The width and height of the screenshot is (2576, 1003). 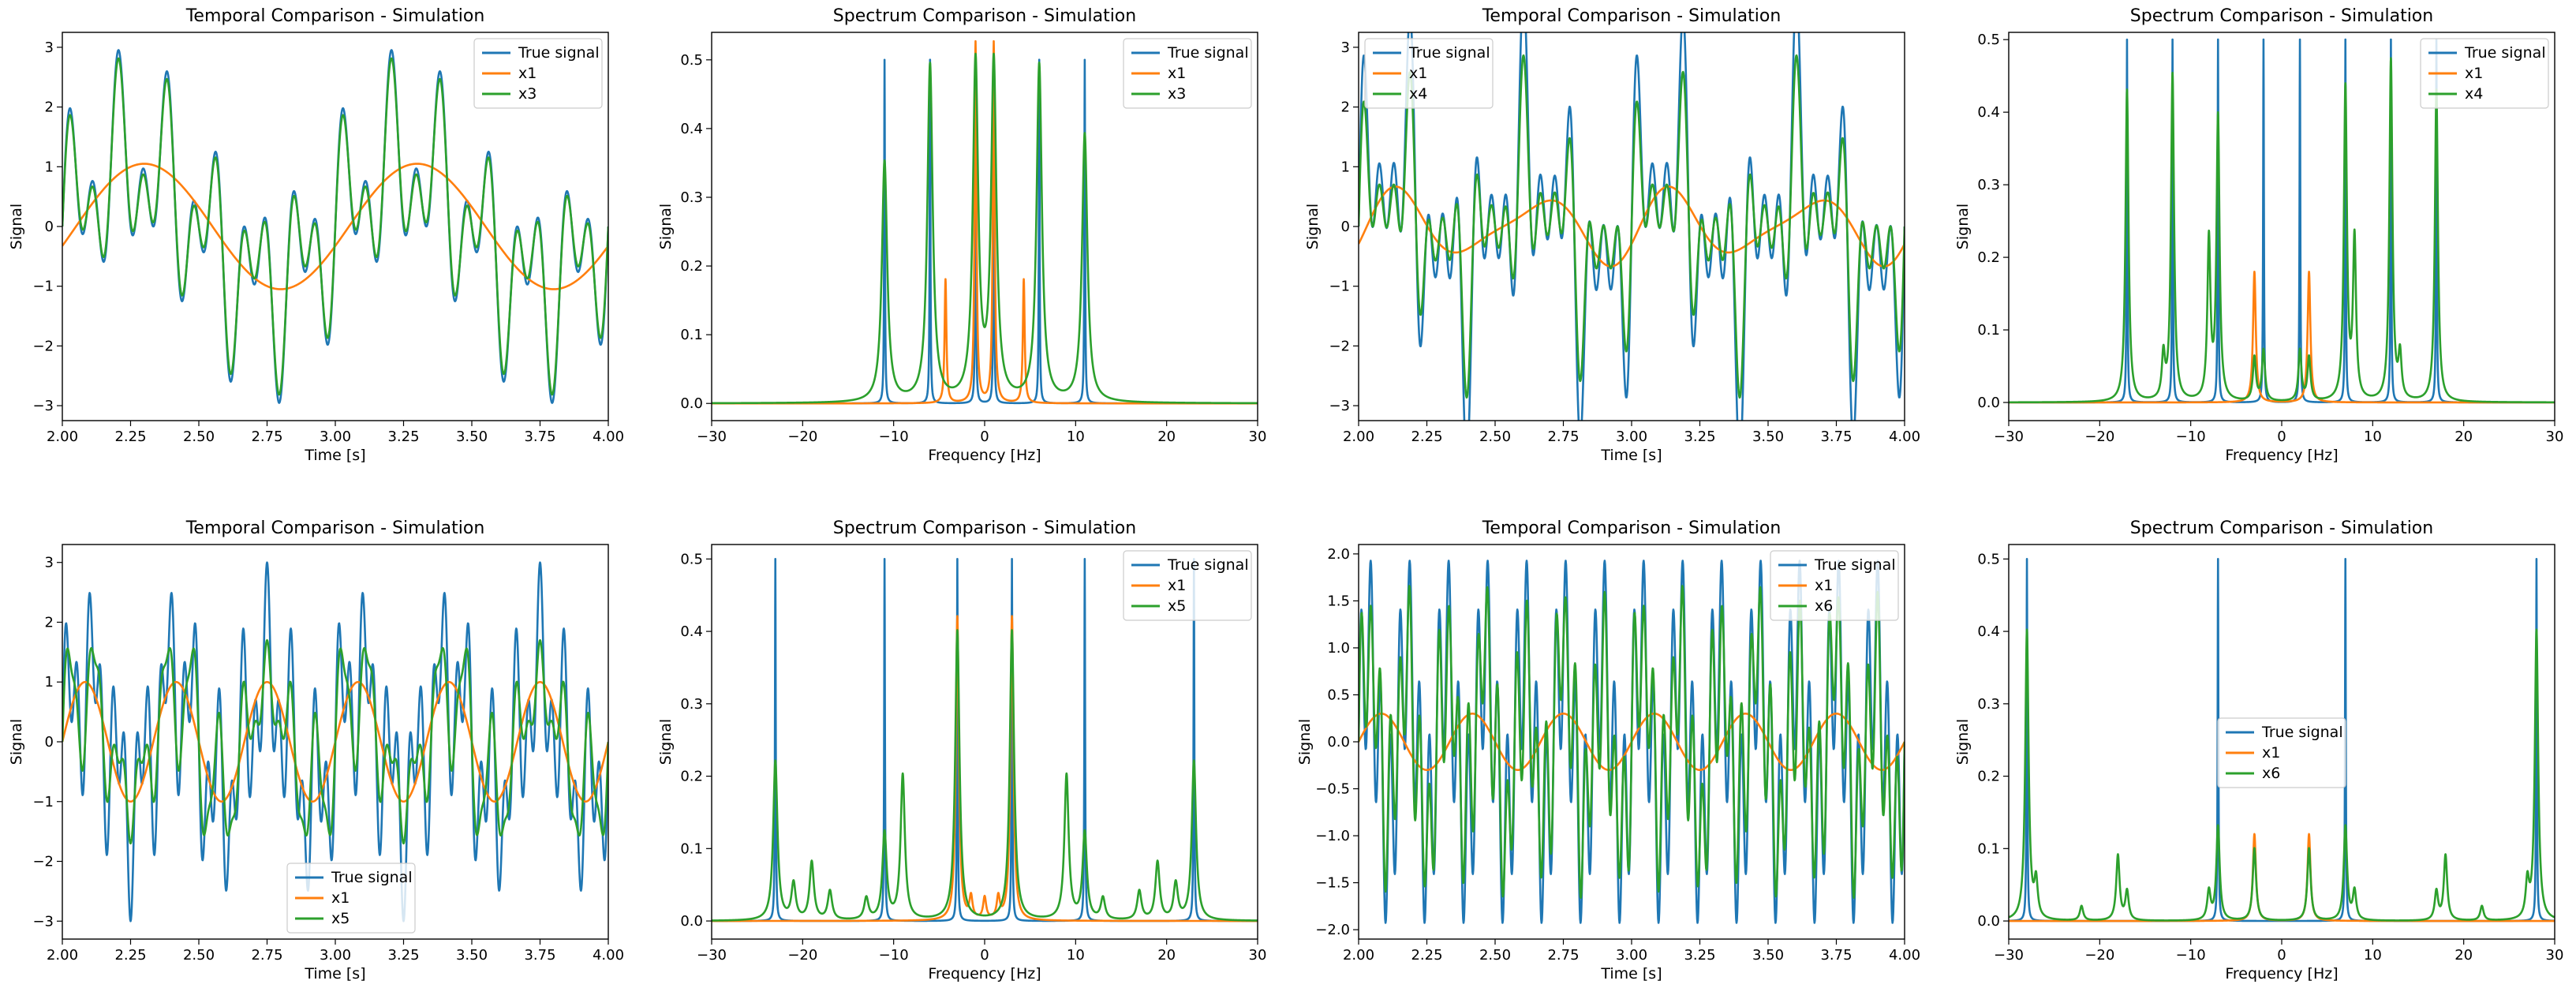 What do you see at coordinates (335, 226) in the screenshot?
I see `series-line-x3` at bounding box center [335, 226].